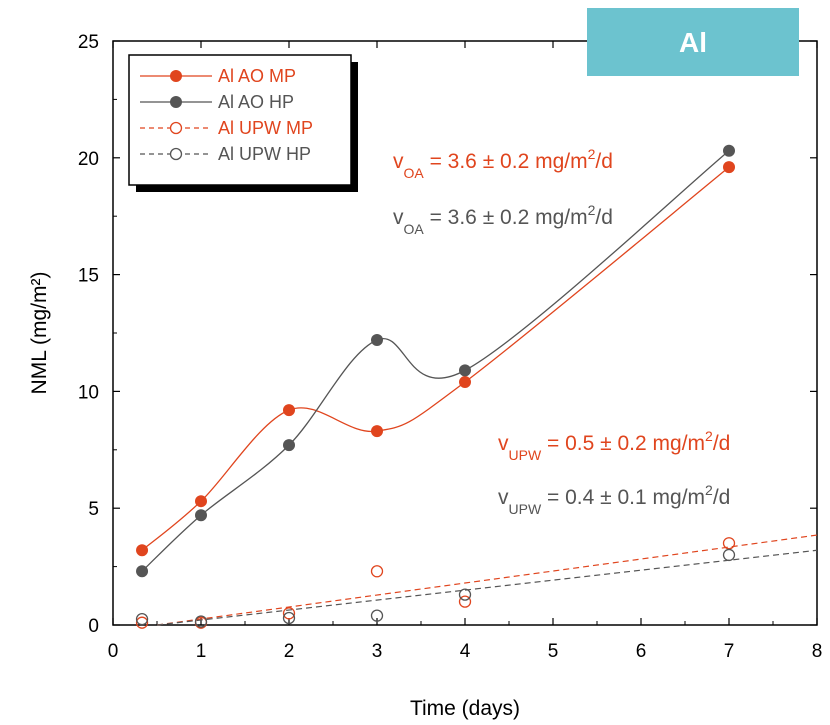  I want to click on legend-label: Al AO HP, so click(256, 102).